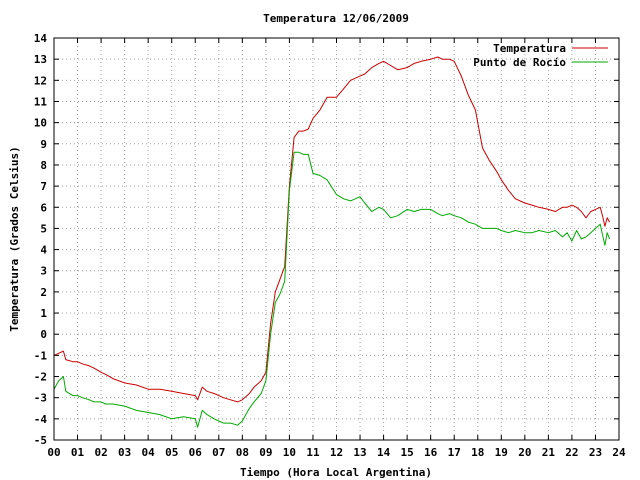  I want to click on y-tick-label: 1, so click(43, 313).